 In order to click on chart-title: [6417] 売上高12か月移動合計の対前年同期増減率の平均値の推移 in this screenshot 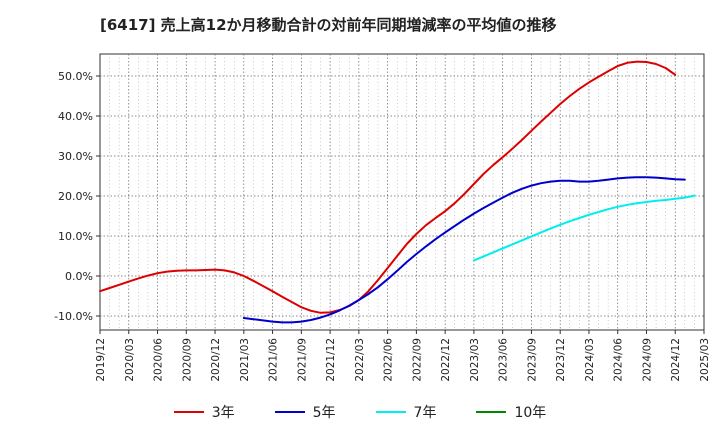, I will do `click(328, 25)`.